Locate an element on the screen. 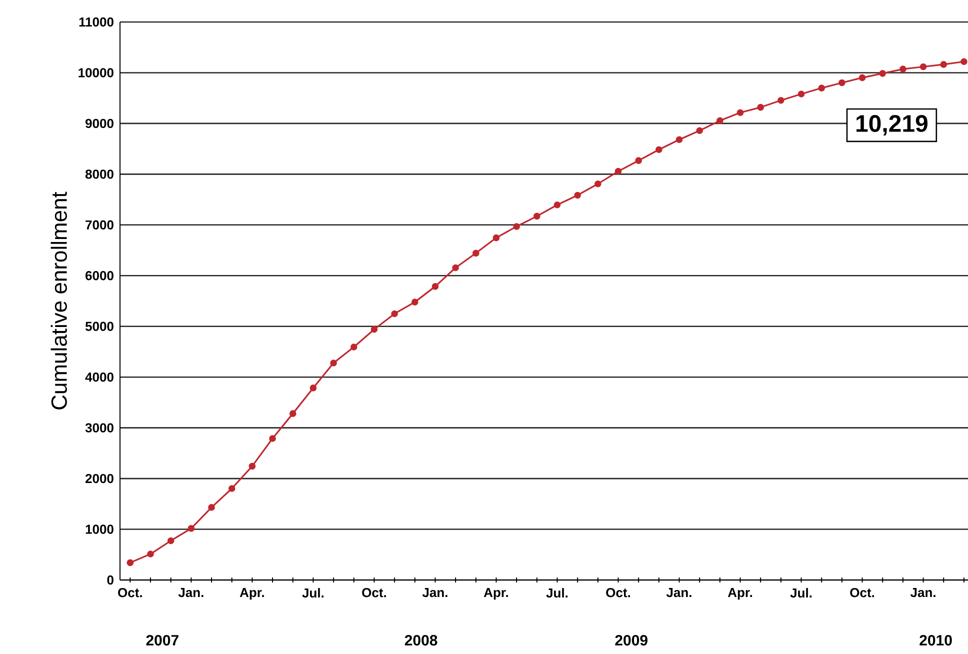 The height and width of the screenshot is (654, 968). annotation: 10,219 is located at coordinates (892, 125).